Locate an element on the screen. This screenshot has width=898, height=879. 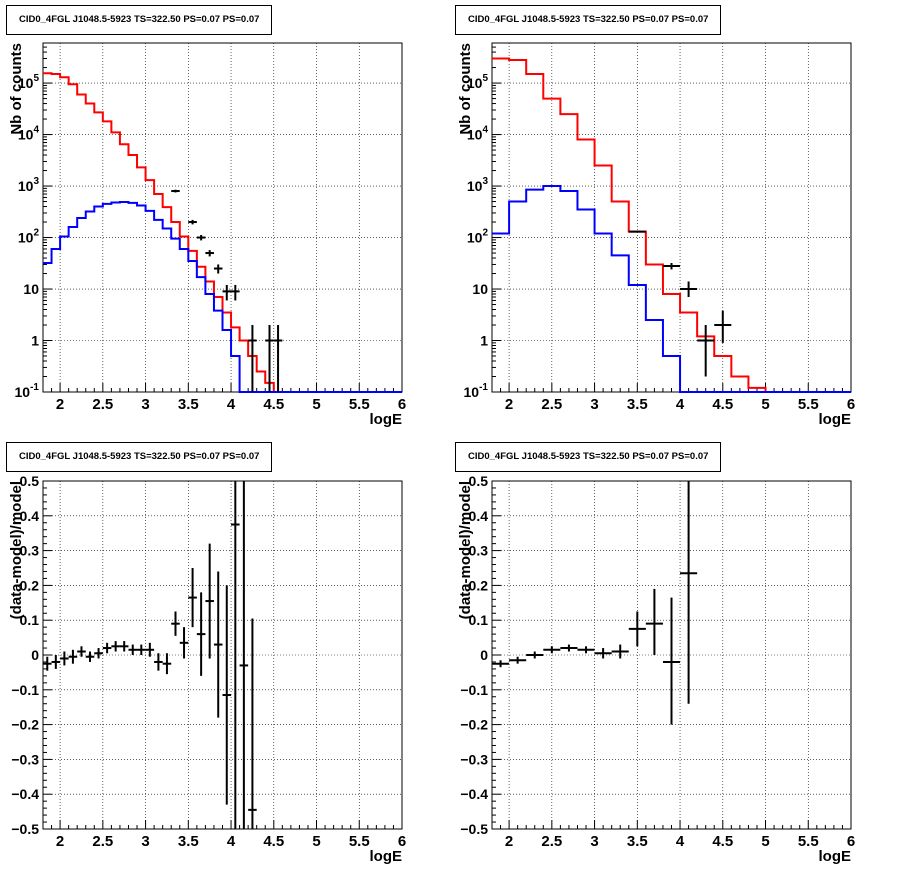
y-tick-label: 10² is located at coordinates (29, 237).